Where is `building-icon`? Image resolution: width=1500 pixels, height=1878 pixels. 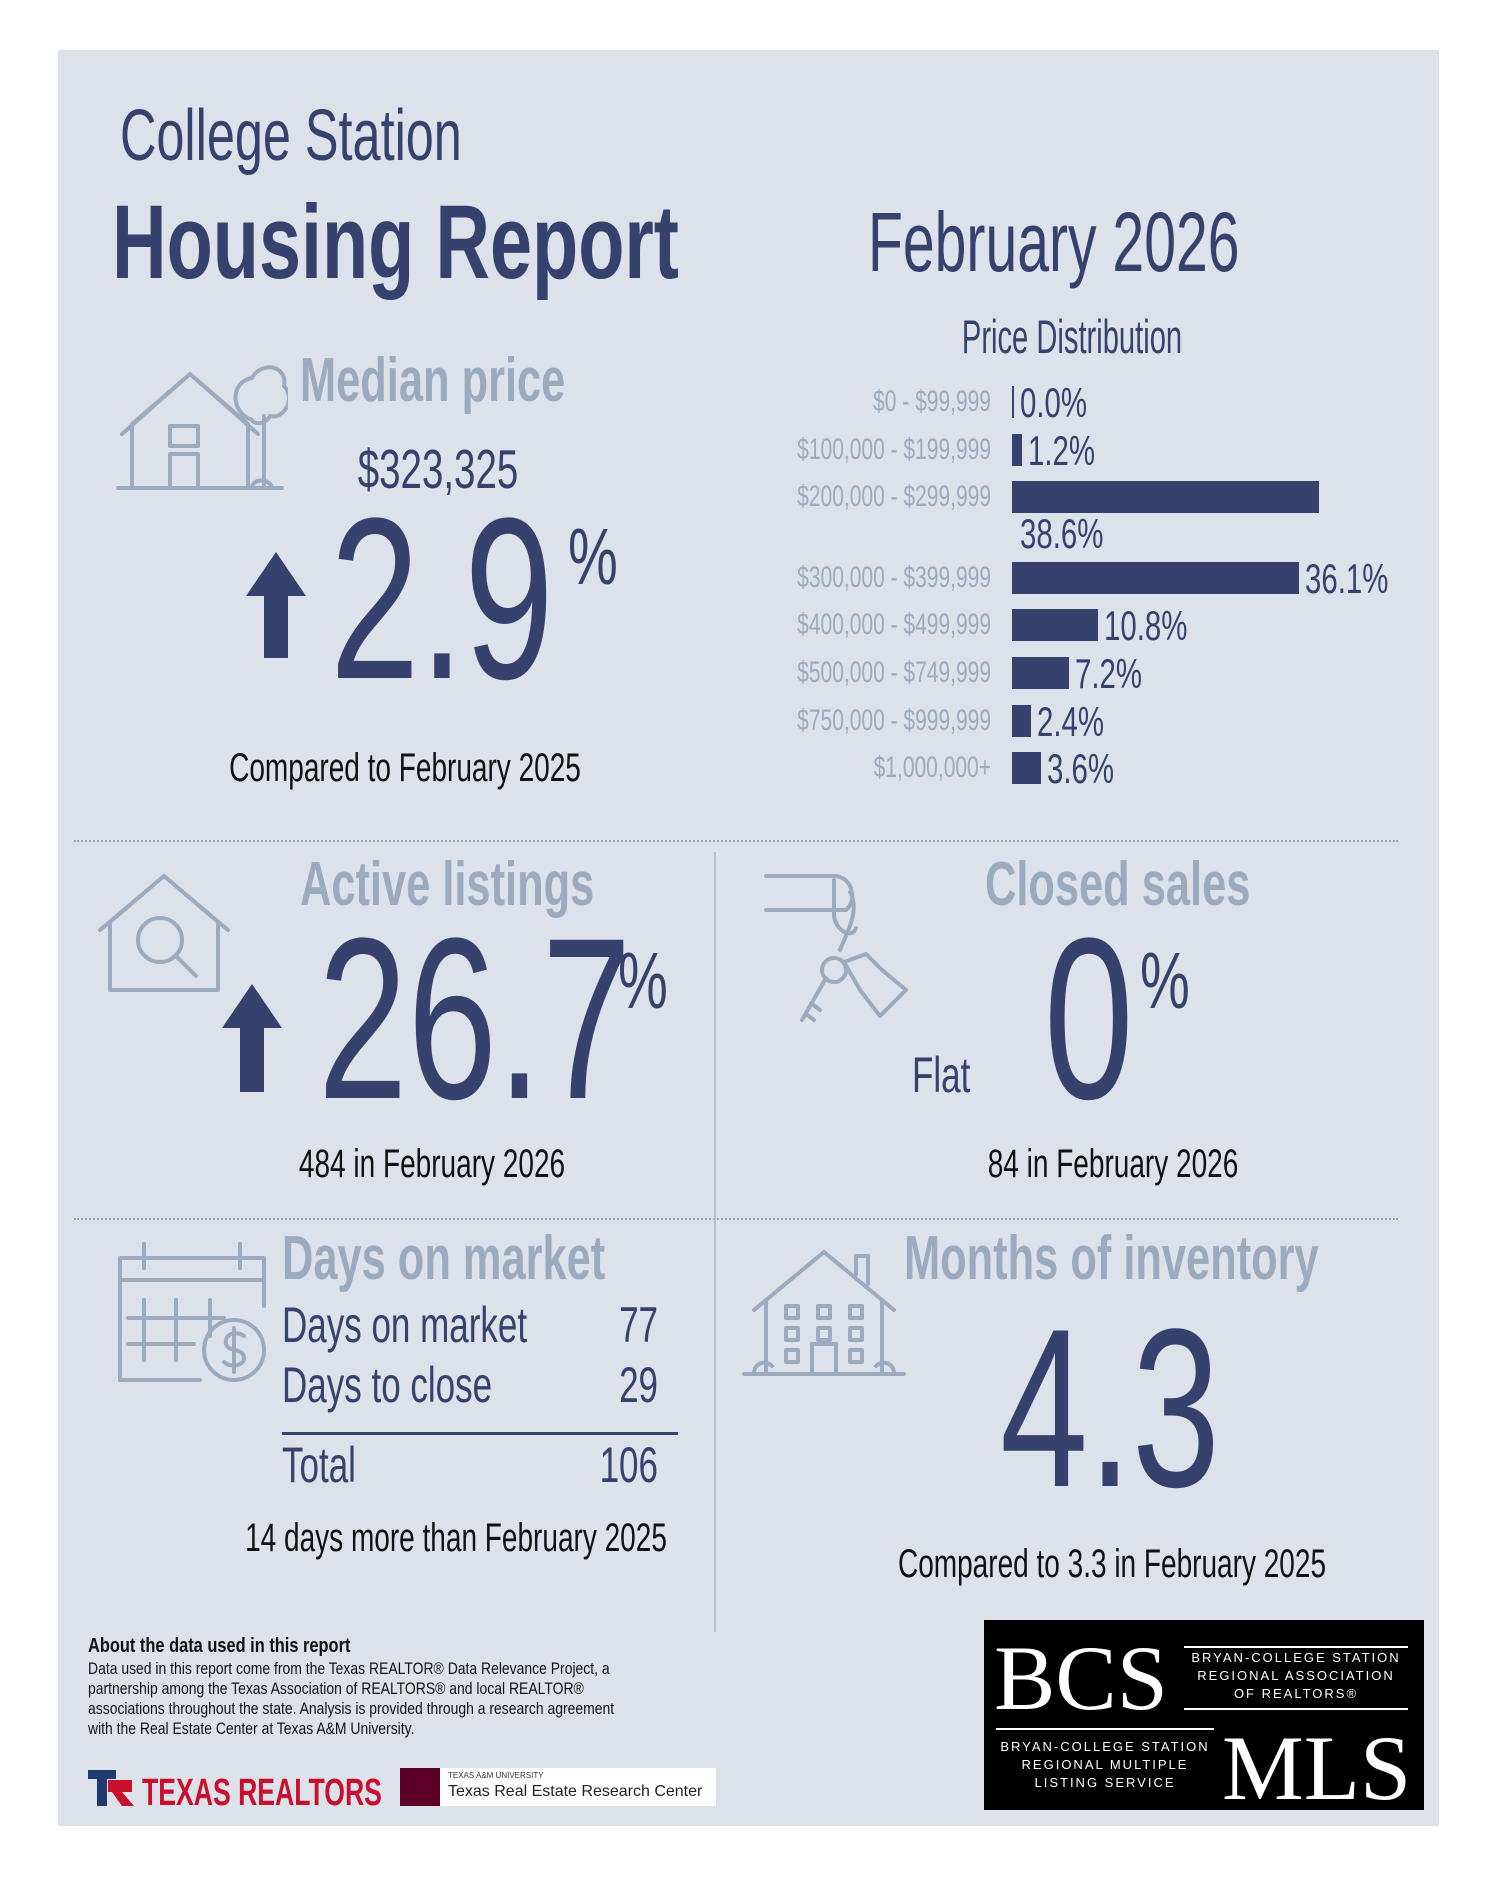
building-icon is located at coordinates (824, 1313).